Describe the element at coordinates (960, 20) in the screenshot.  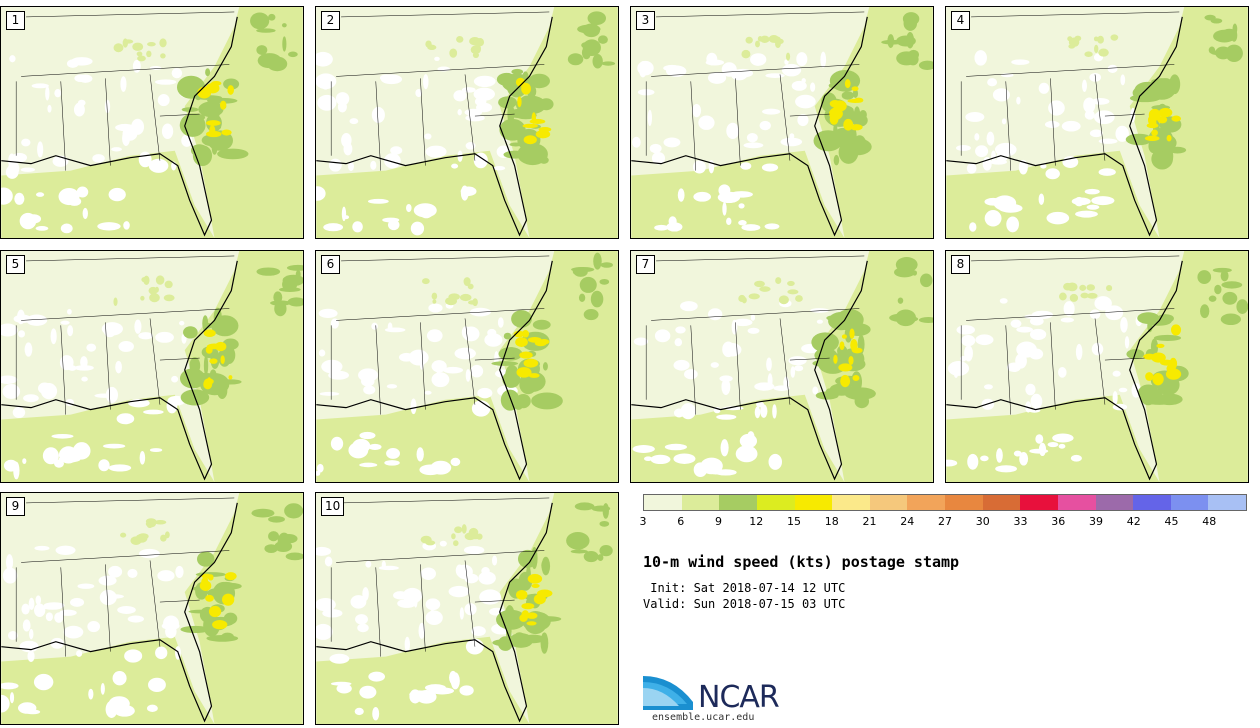
I see `panel-number: 4` at that location.